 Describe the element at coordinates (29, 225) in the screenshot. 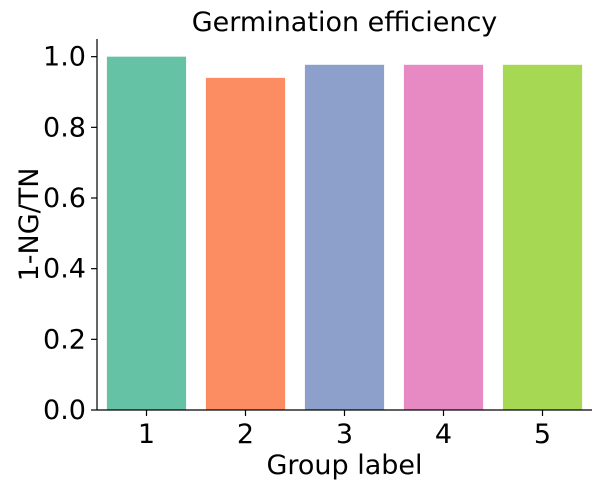

I see `y-axis-label: 1-NG/TN` at that location.